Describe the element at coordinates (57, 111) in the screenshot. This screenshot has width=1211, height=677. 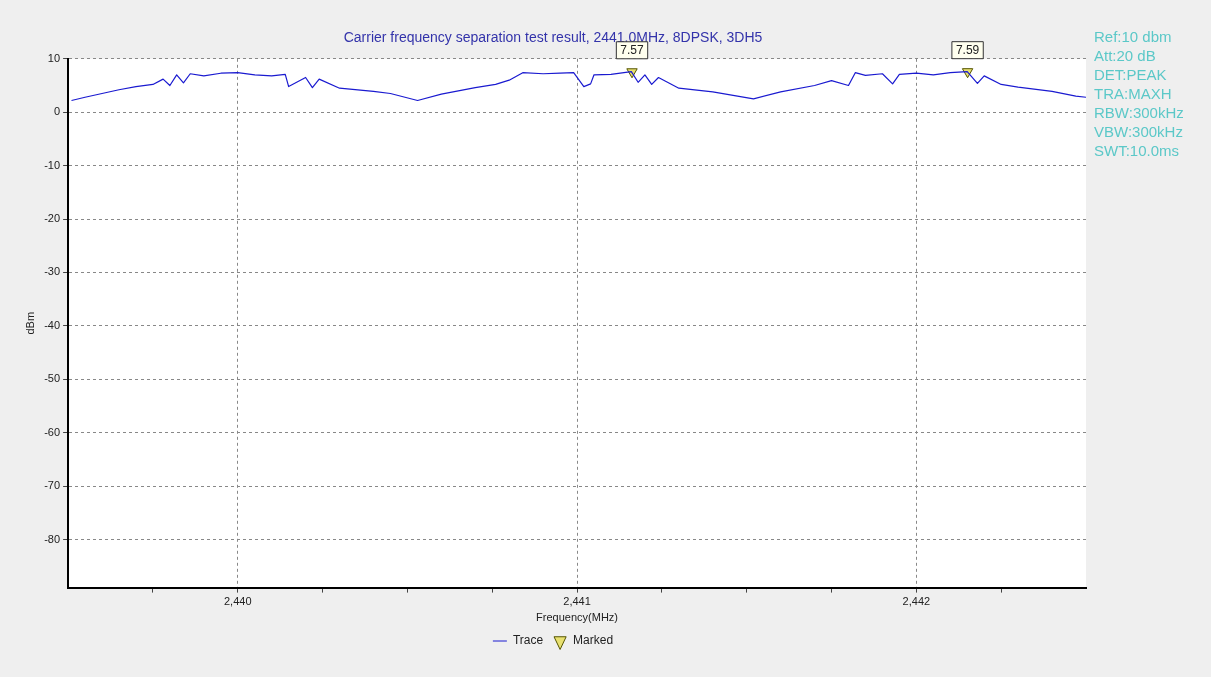
I see `y-tick-label: 0` at that location.